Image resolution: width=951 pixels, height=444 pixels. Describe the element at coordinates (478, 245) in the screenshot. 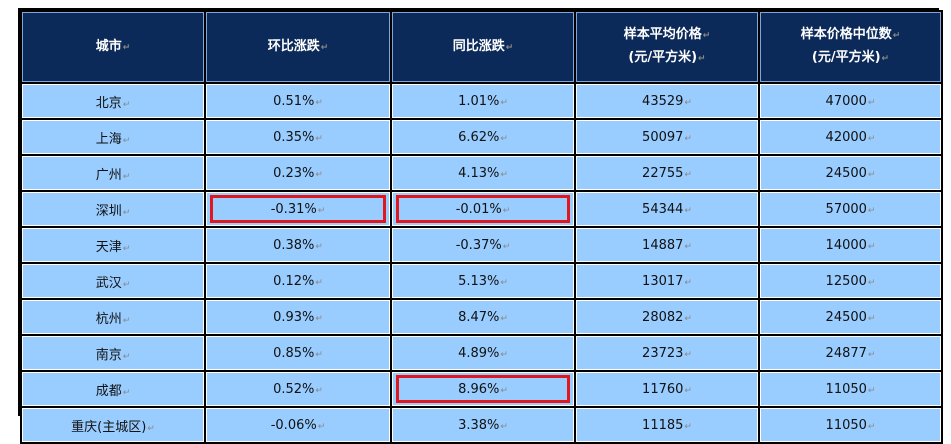

I see `cell-value: -0.37%` at that location.